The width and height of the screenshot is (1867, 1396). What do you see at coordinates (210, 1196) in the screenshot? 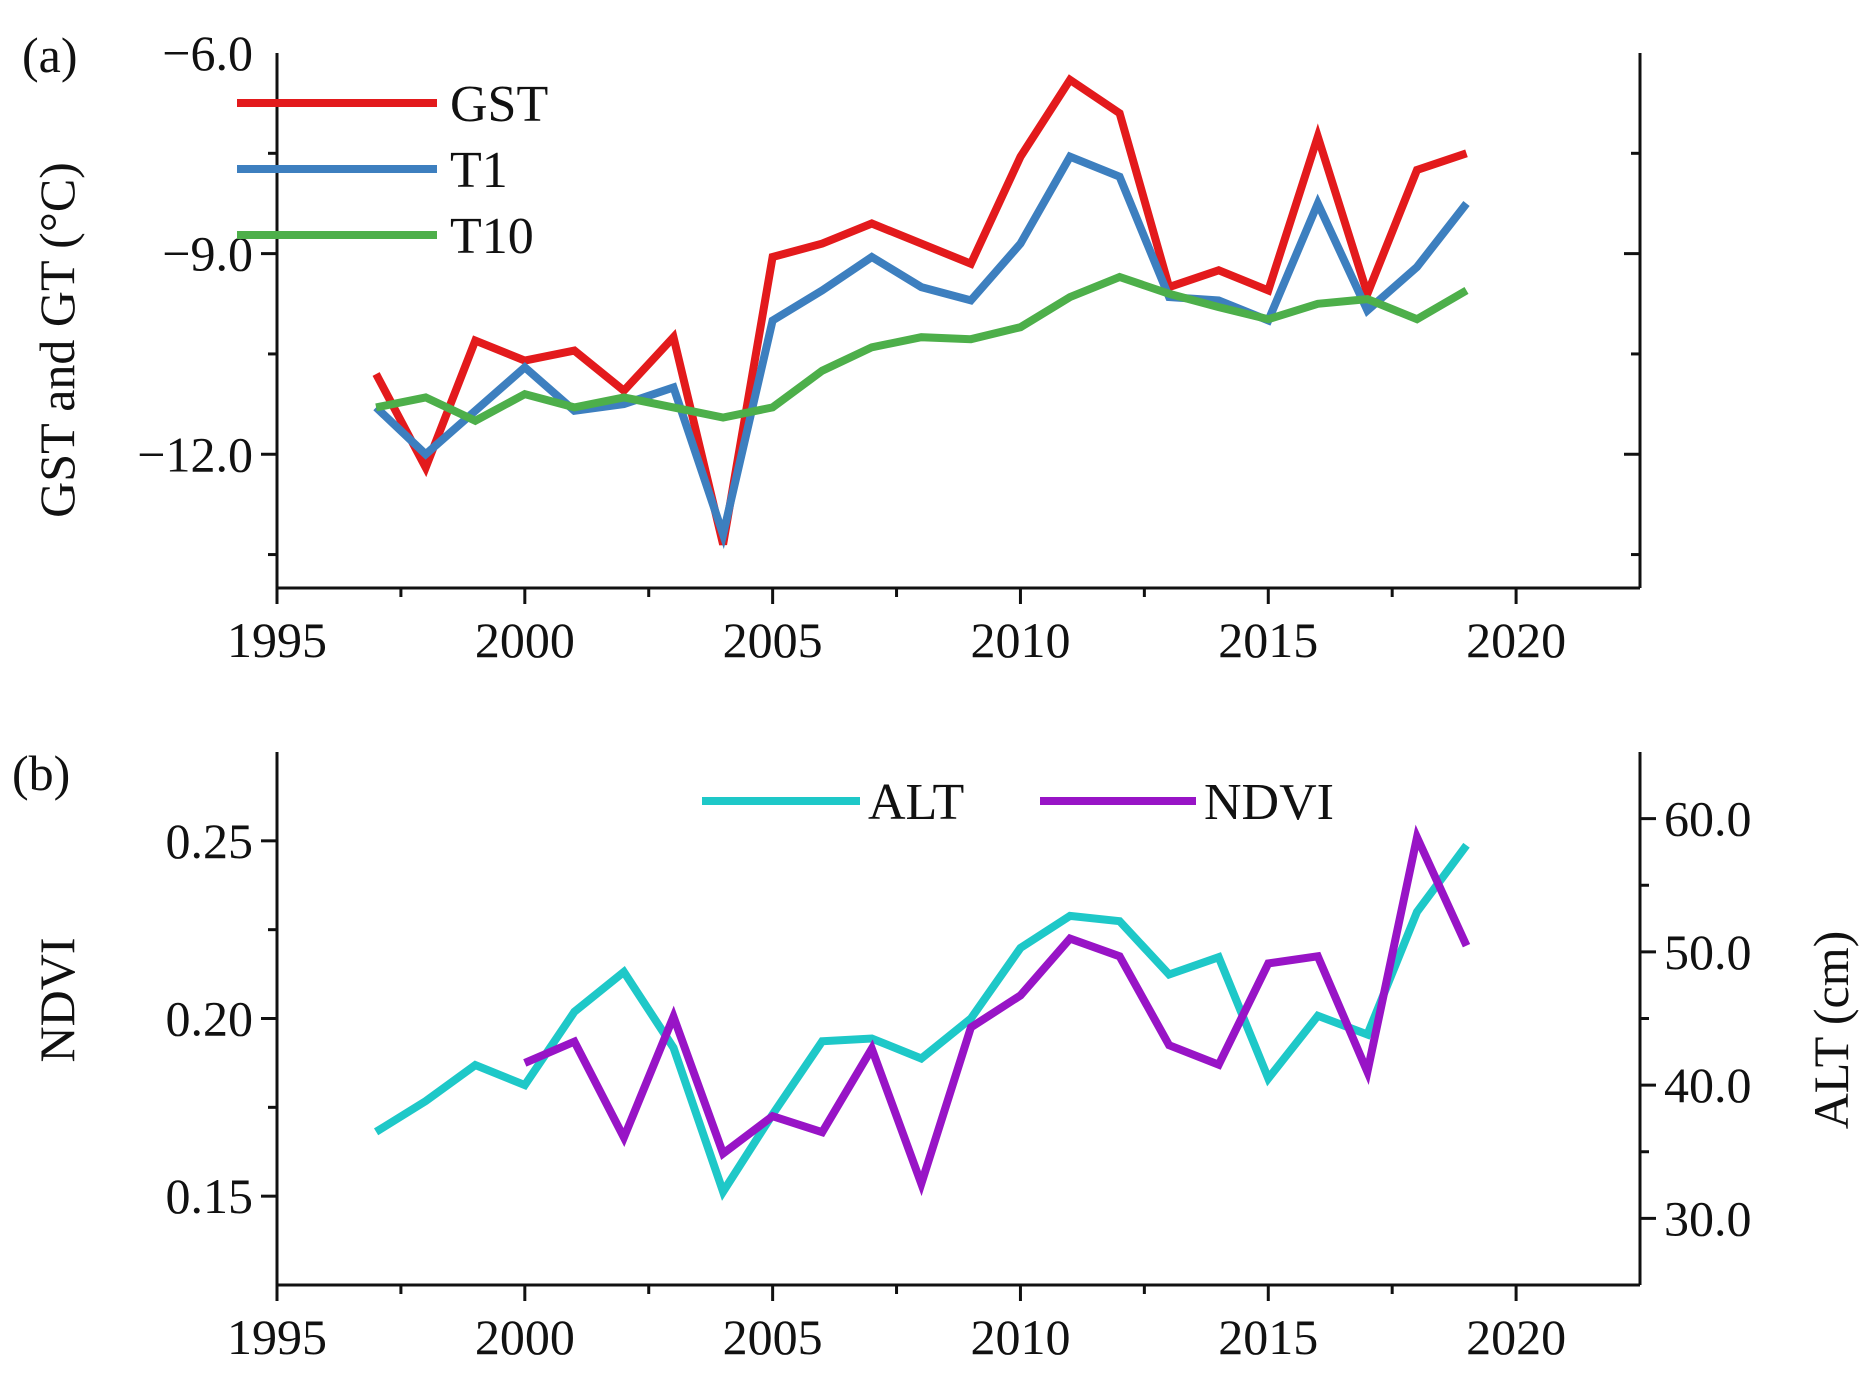
I see `y-tick-label: 0.15` at bounding box center [210, 1196].